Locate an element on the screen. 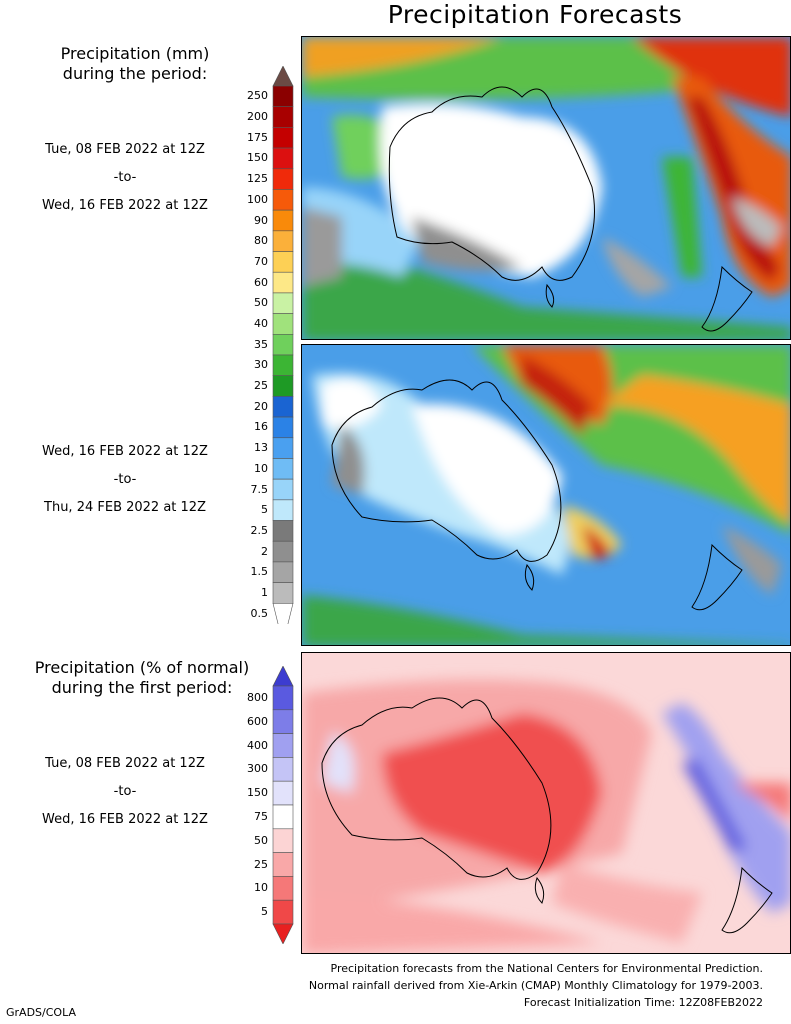  colorbar-tick-label: 40 is located at coordinates (261, 323).